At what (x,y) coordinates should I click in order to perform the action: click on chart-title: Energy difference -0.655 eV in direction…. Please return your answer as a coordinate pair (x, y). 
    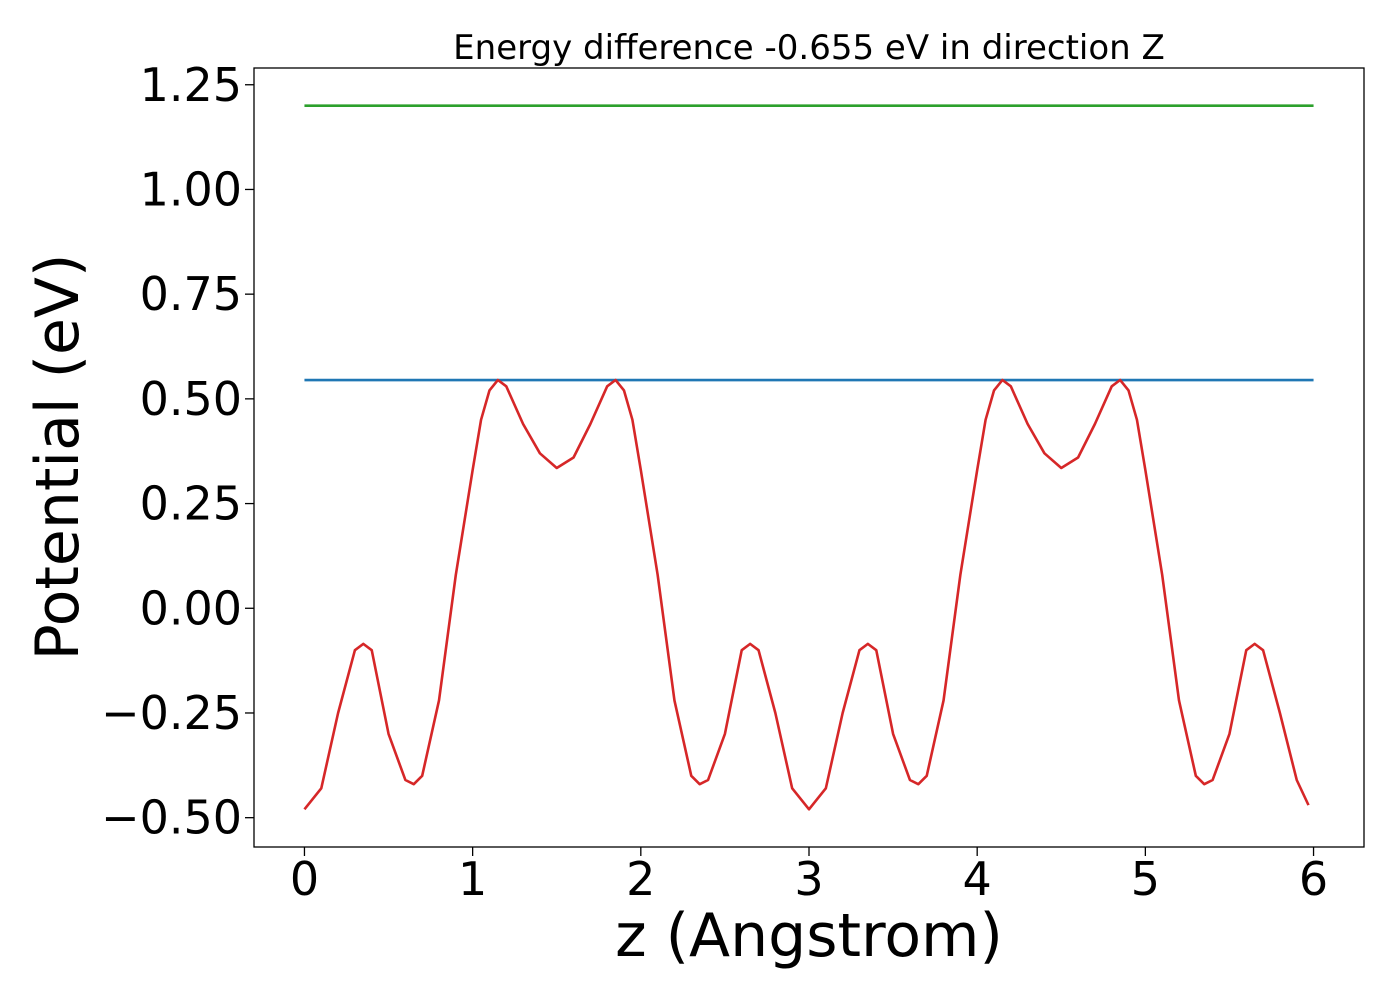
    Looking at the image, I should click on (809, 48).